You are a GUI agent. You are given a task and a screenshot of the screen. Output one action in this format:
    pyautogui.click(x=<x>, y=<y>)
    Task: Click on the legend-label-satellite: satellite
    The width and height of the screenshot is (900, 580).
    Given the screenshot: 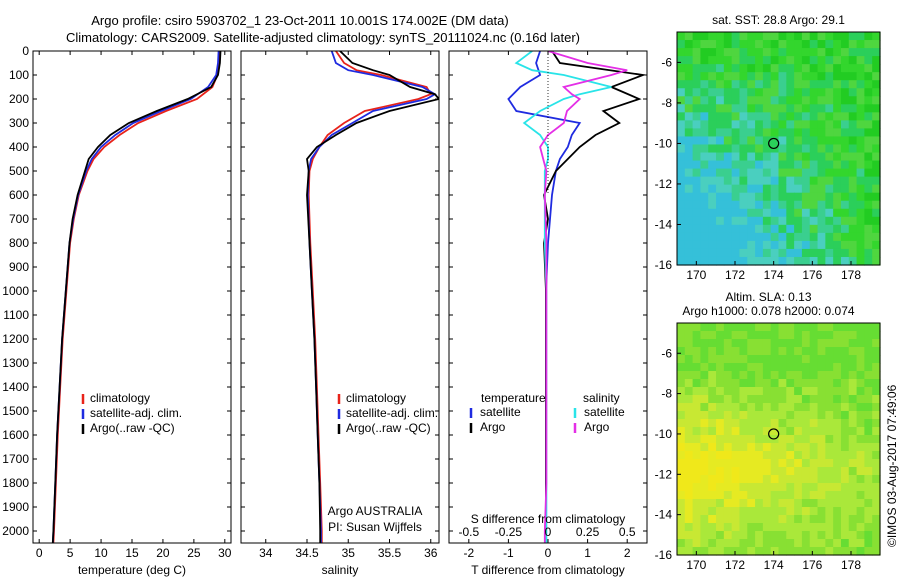 What is the action you would take?
    pyautogui.click(x=500, y=412)
    